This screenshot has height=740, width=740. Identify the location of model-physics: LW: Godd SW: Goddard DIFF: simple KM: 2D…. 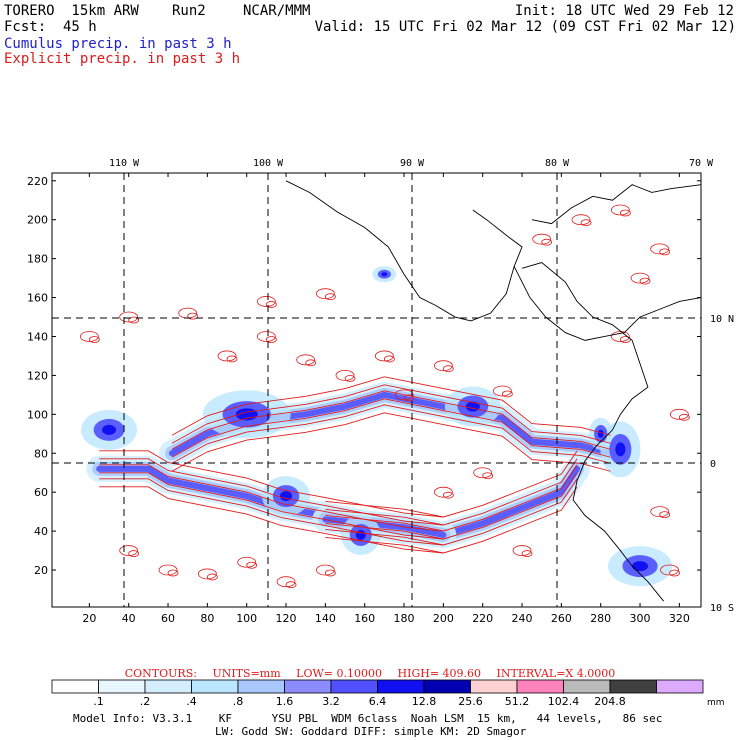
(371, 731).